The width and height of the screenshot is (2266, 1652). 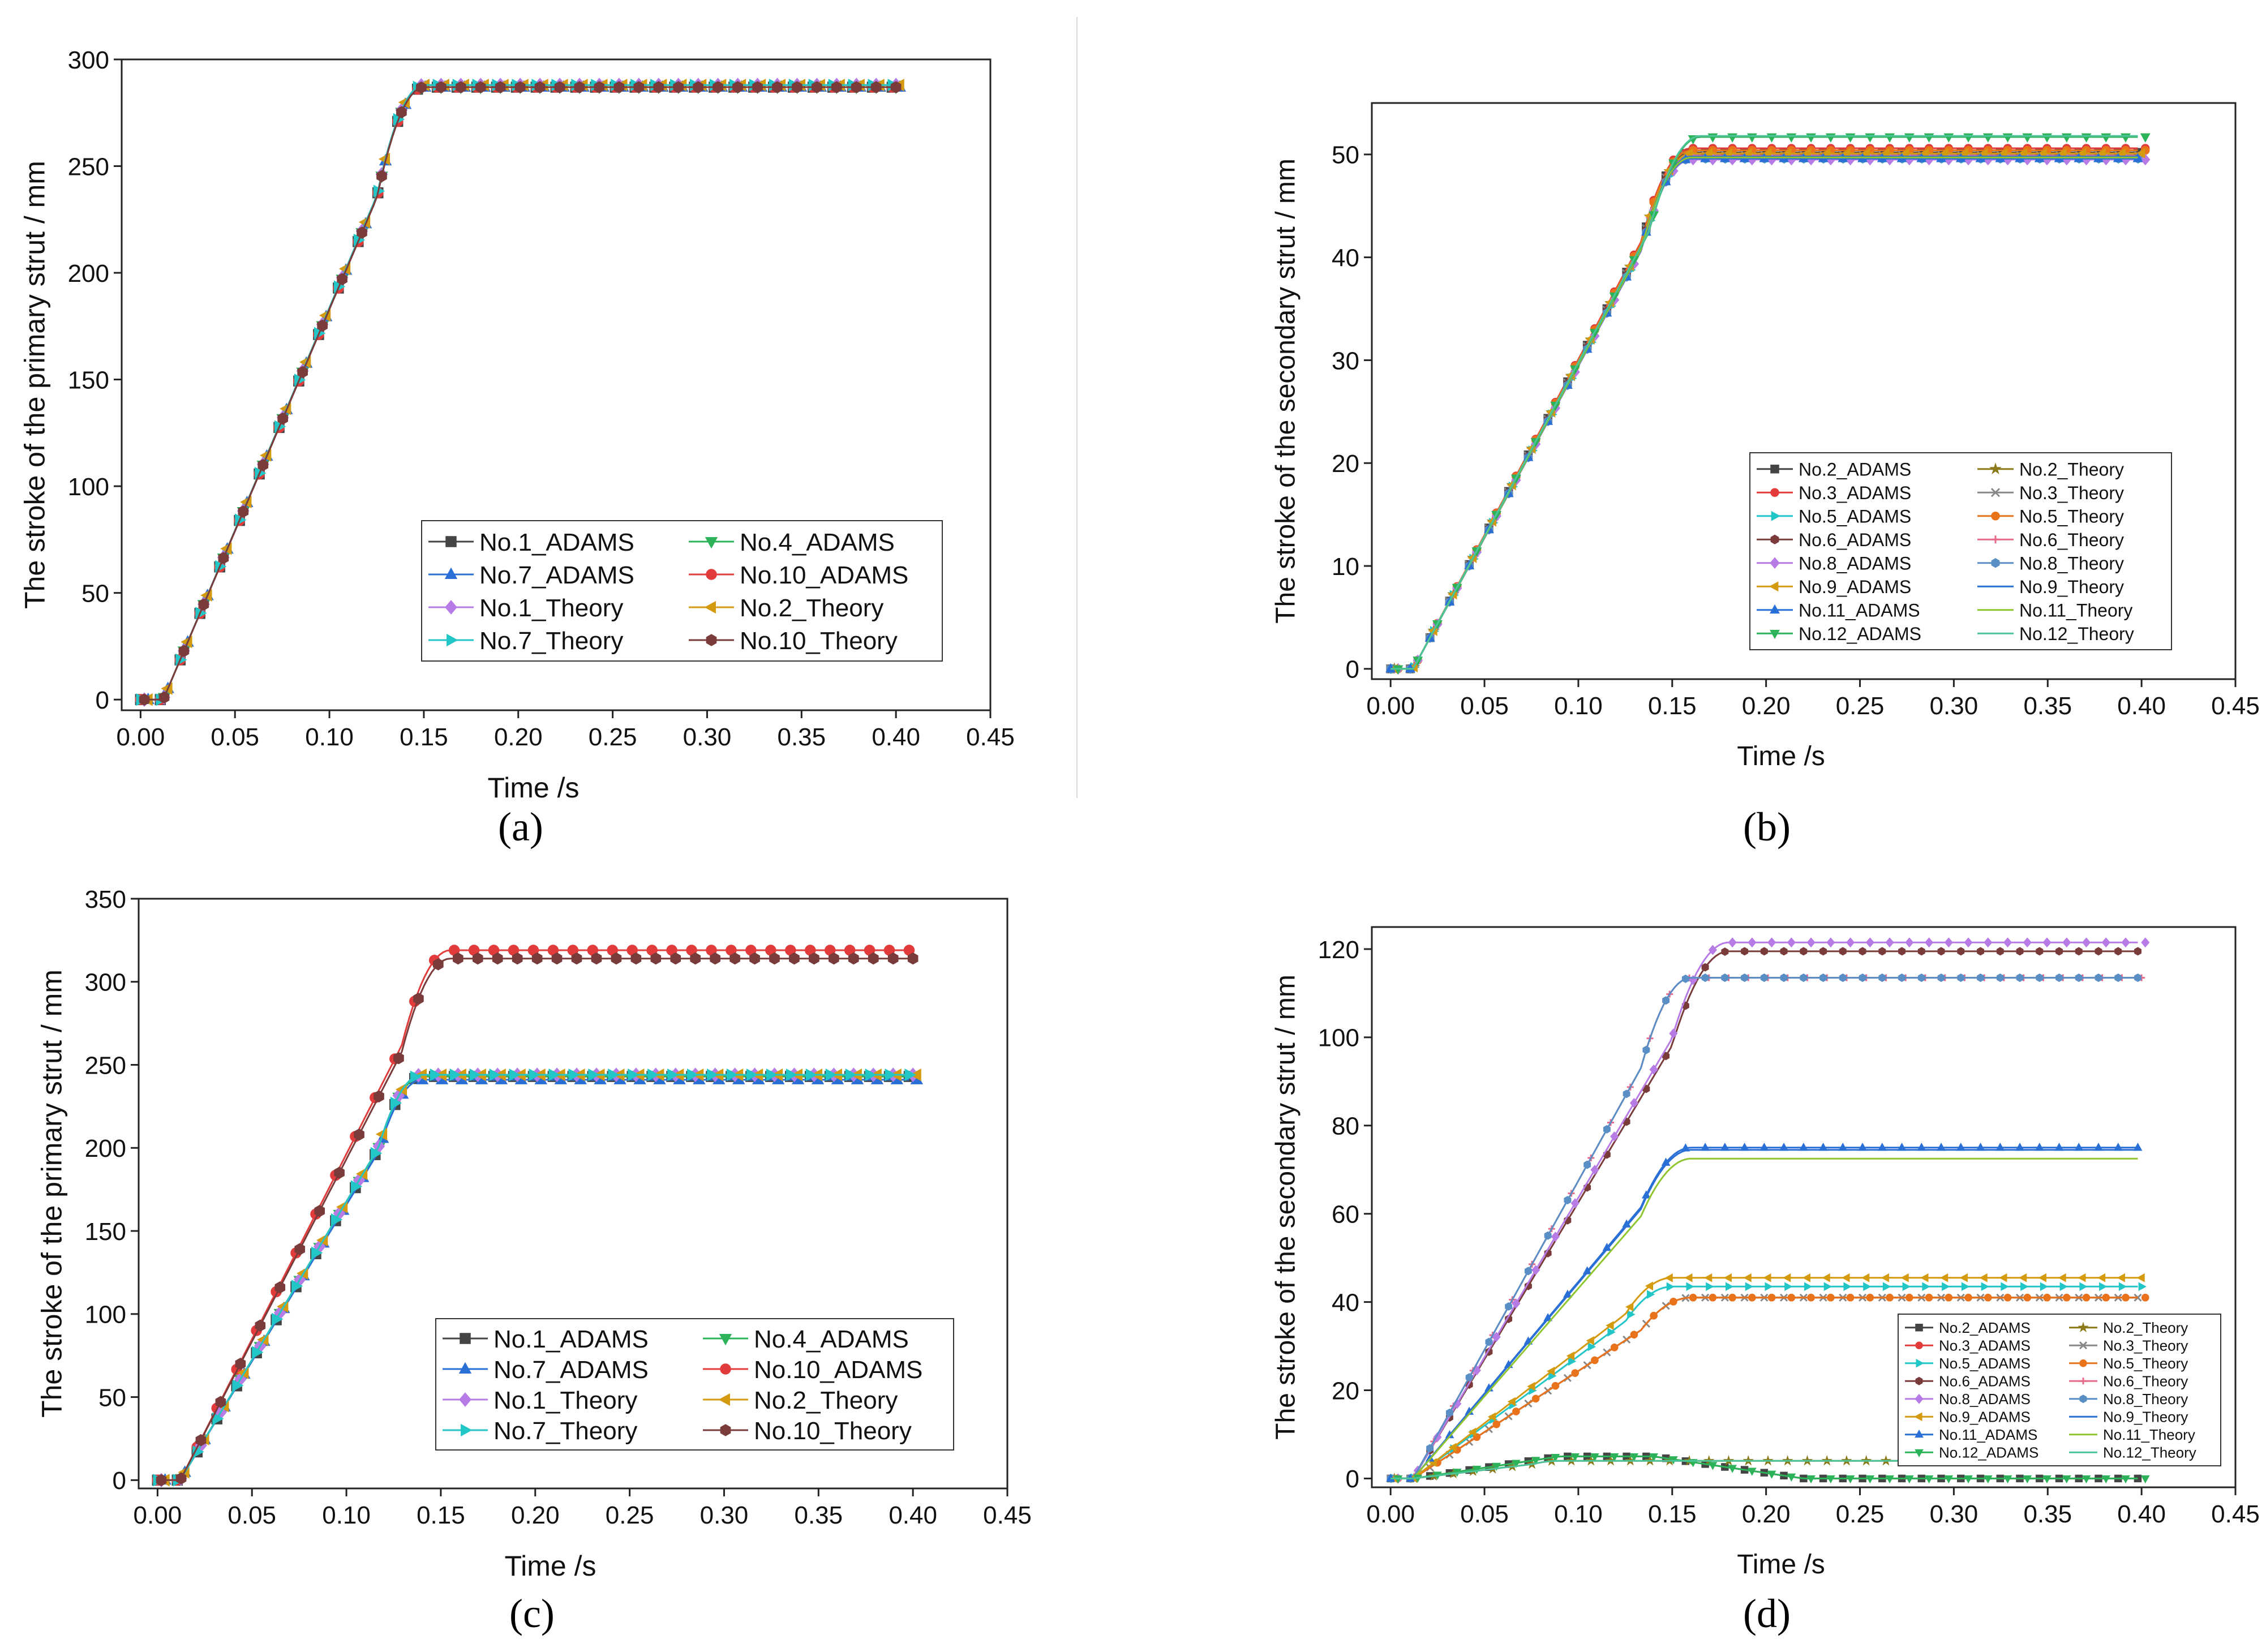 I want to click on x-tick-label: 0.25, so click(x=630, y=1515).